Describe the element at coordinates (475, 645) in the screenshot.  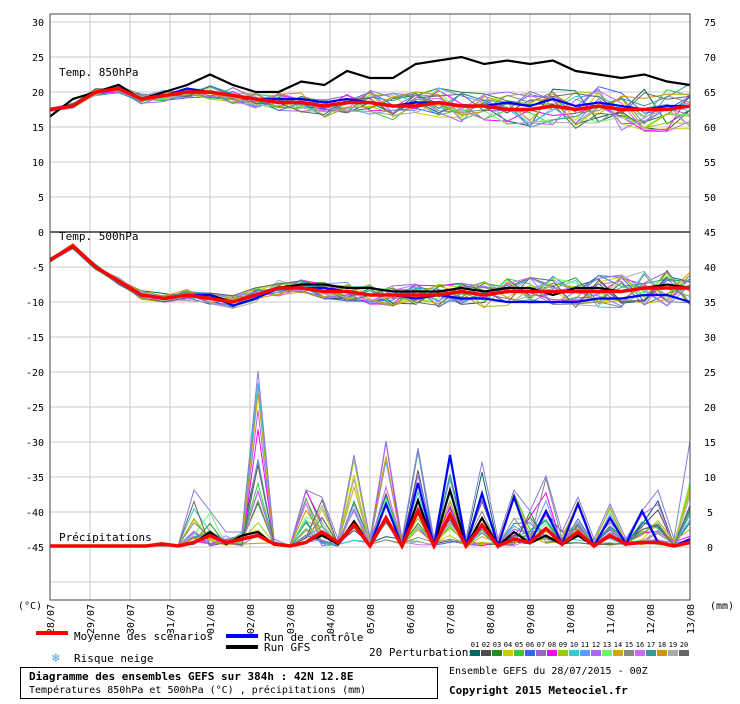
I see `pert-number-label: 01` at that location.